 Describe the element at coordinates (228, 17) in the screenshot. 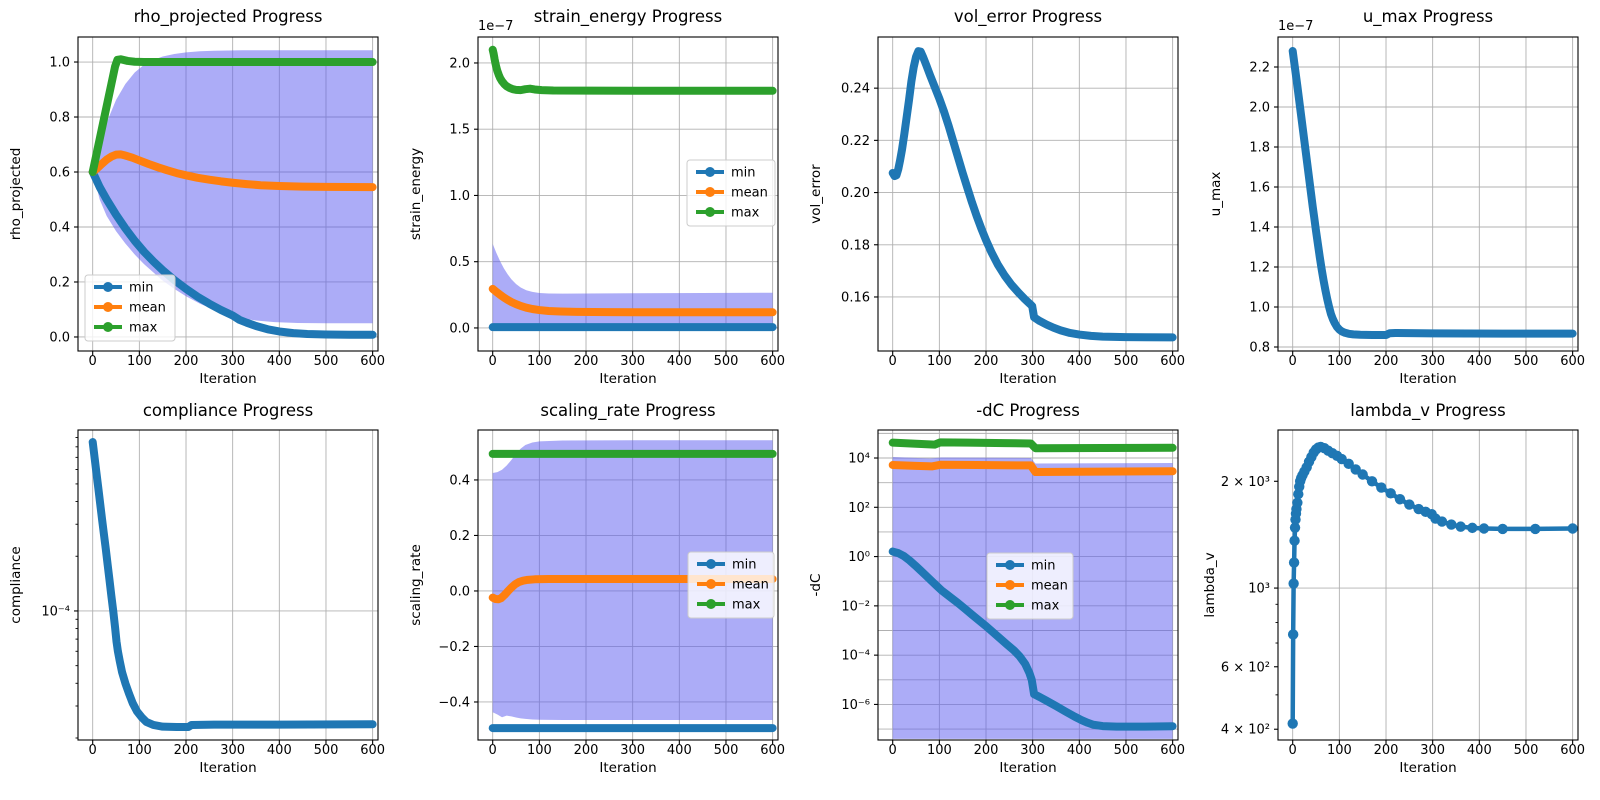

I see `chart-title: rho_projected Progress` at that location.